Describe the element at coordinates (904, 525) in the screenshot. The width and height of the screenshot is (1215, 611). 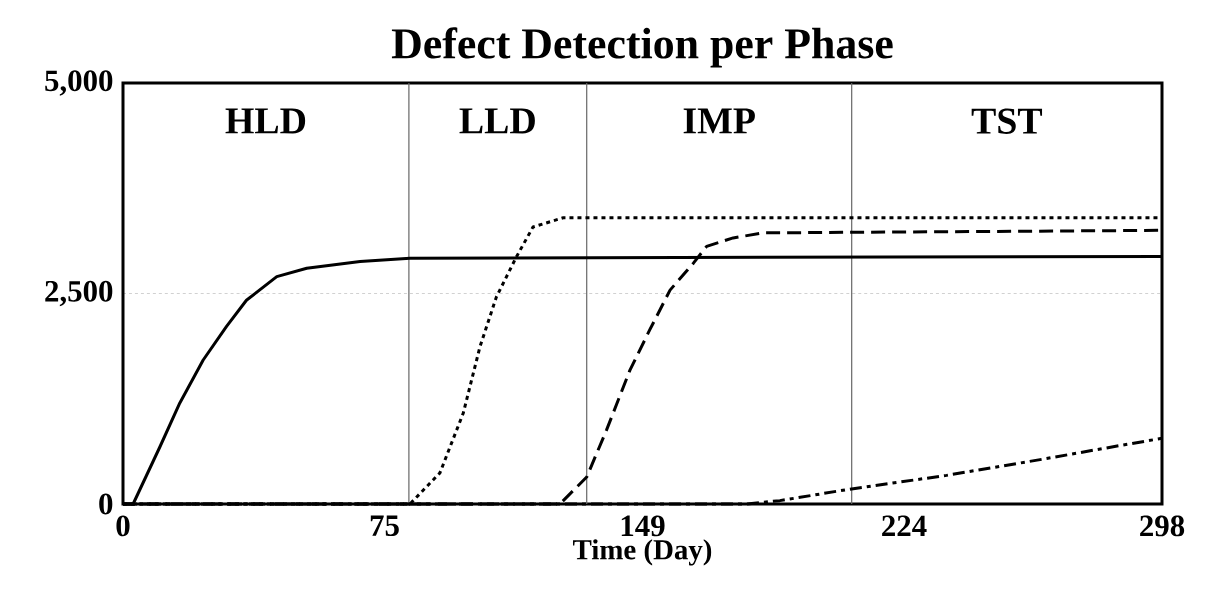
I see `x-tick-label: 224` at that location.